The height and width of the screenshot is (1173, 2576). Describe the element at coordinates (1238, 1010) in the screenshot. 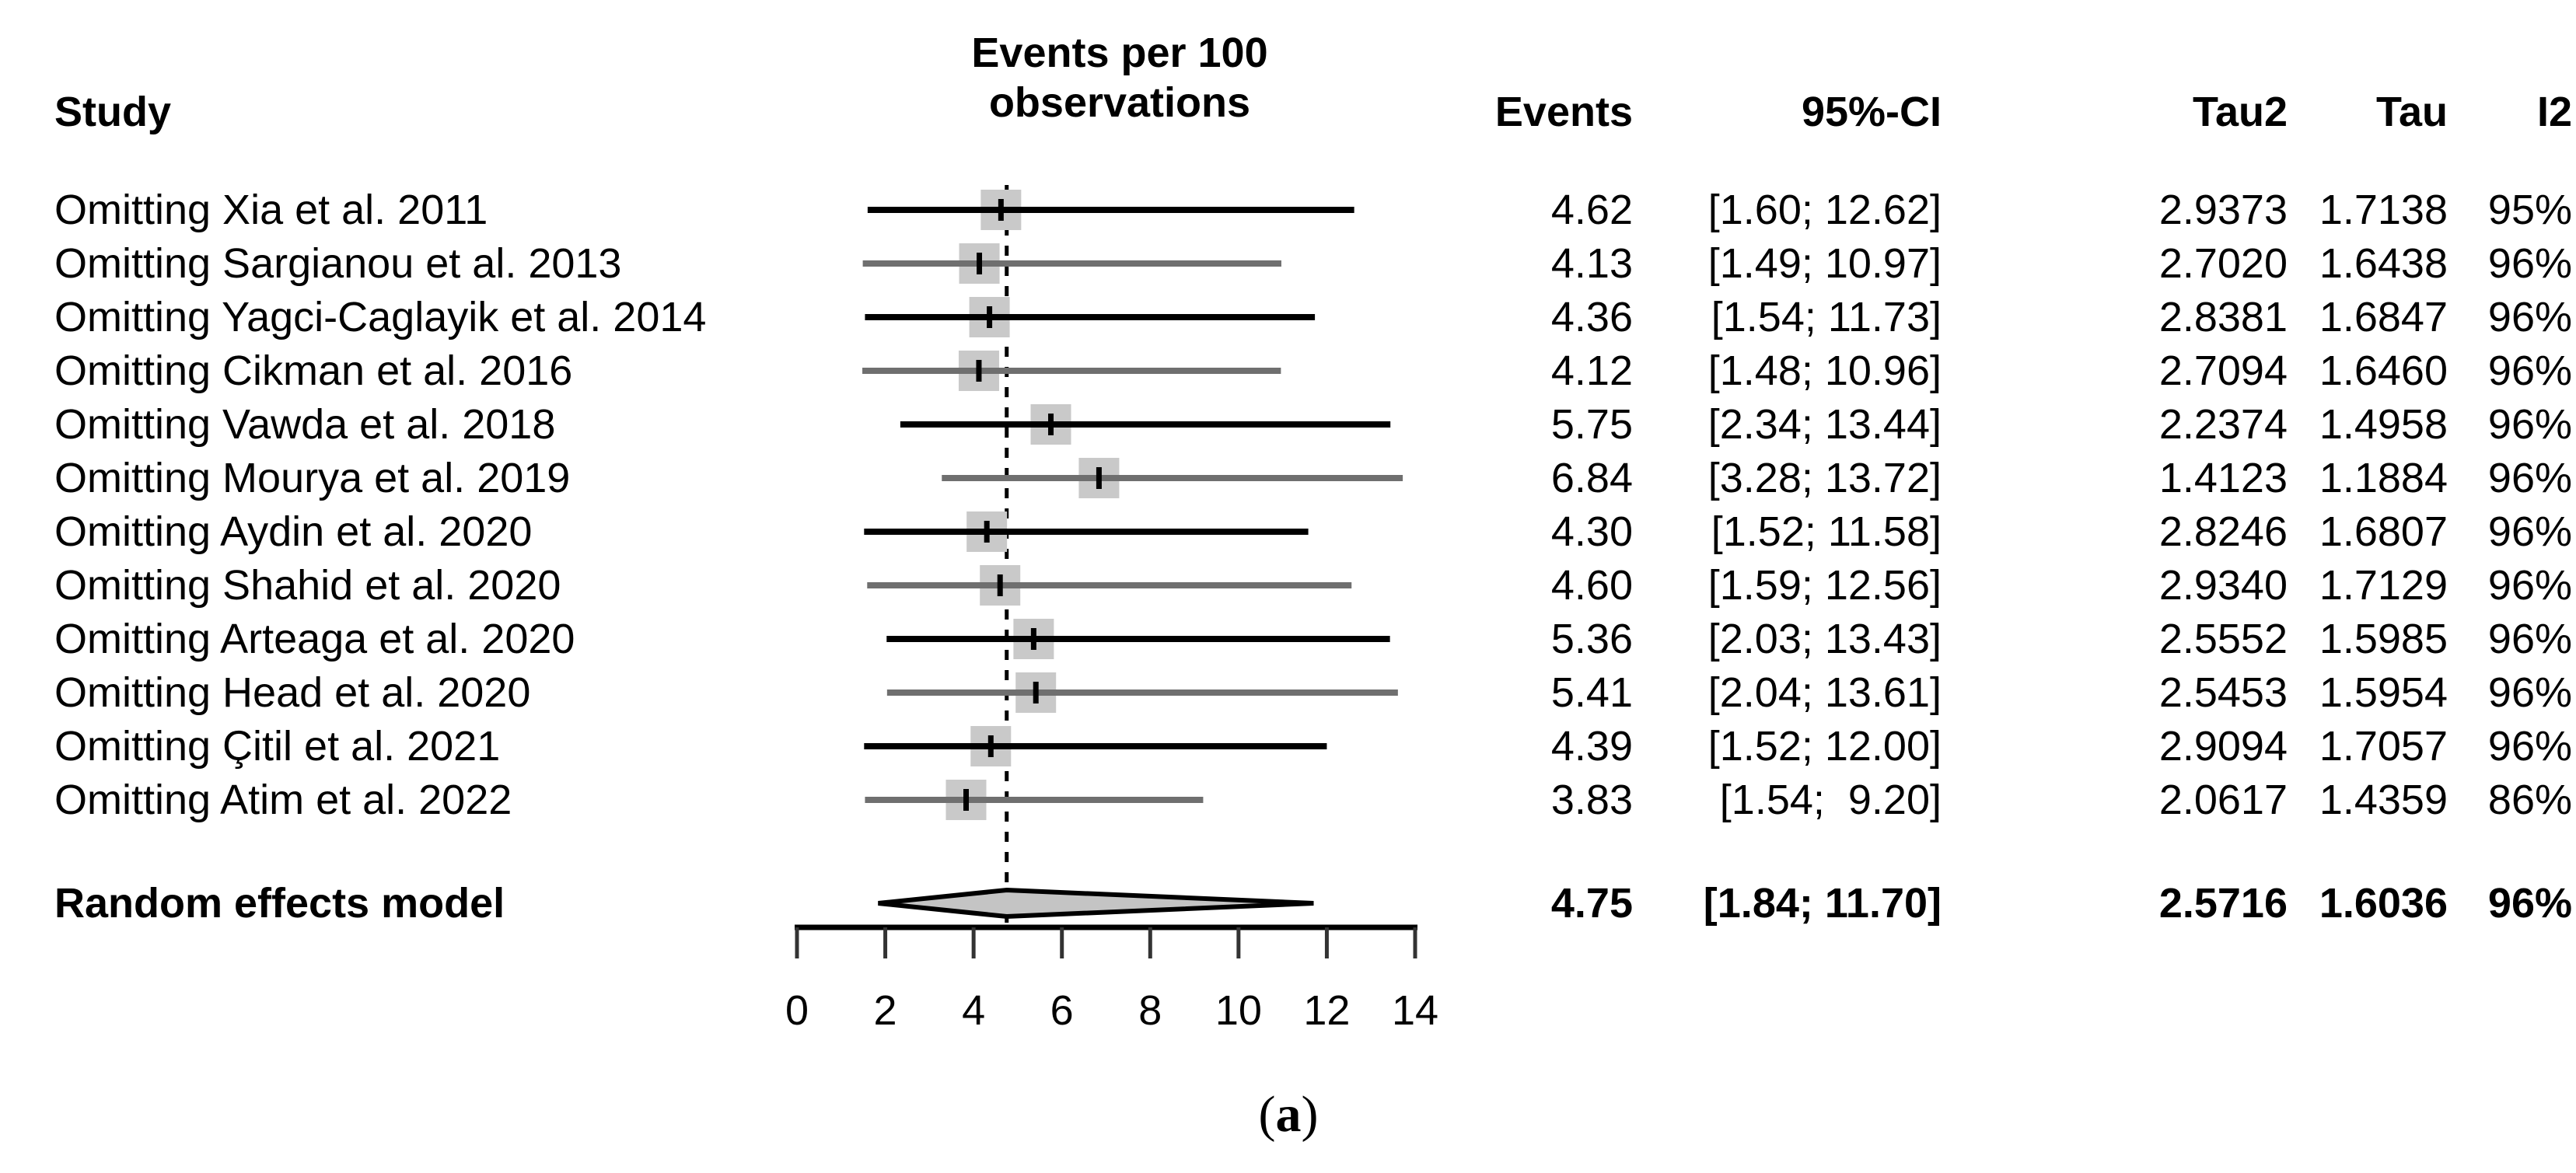

I see `x-axis-tick-label: 10` at that location.